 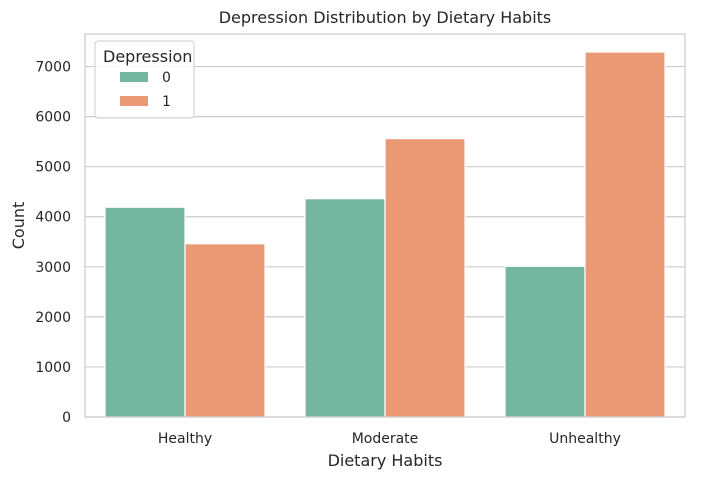 I want to click on y-axis-label: Count, so click(x=18, y=226).